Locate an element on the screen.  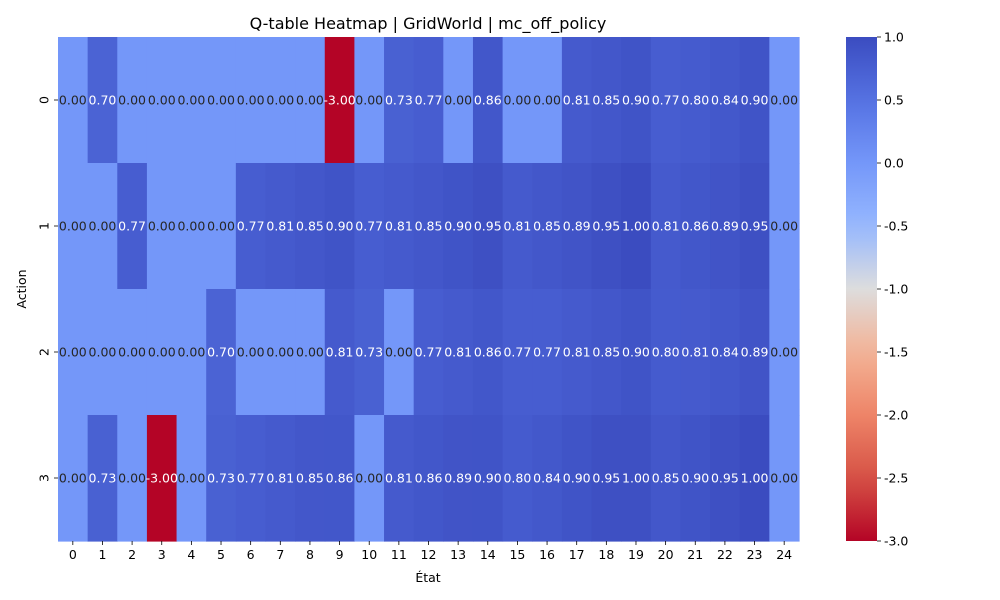
x-tick-label: 4 is located at coordinates (191, 554).